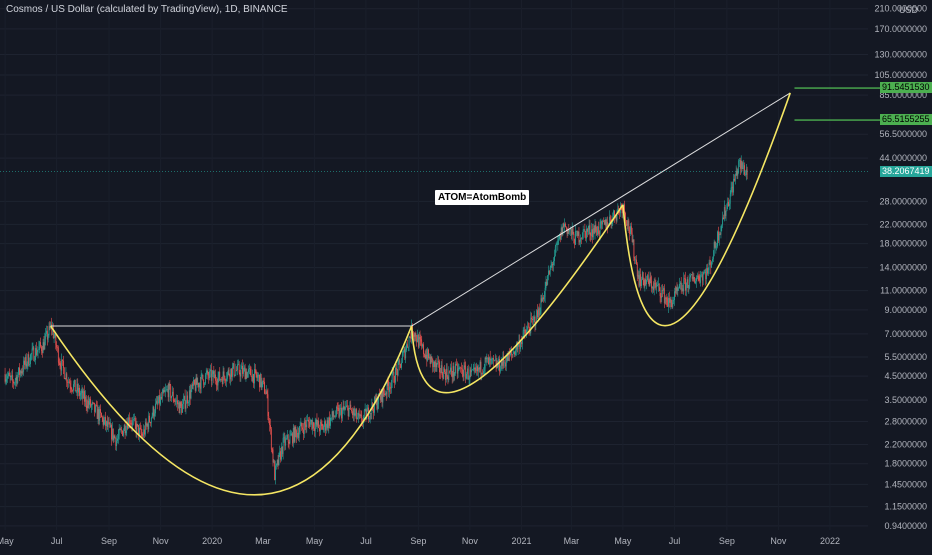 This screenshot has width=932, height=555. What do you see at coordinates (906, 88) in the screenshot?
I see `price-tag-target-1: 91.5451530` at bounding box center [906, 88].